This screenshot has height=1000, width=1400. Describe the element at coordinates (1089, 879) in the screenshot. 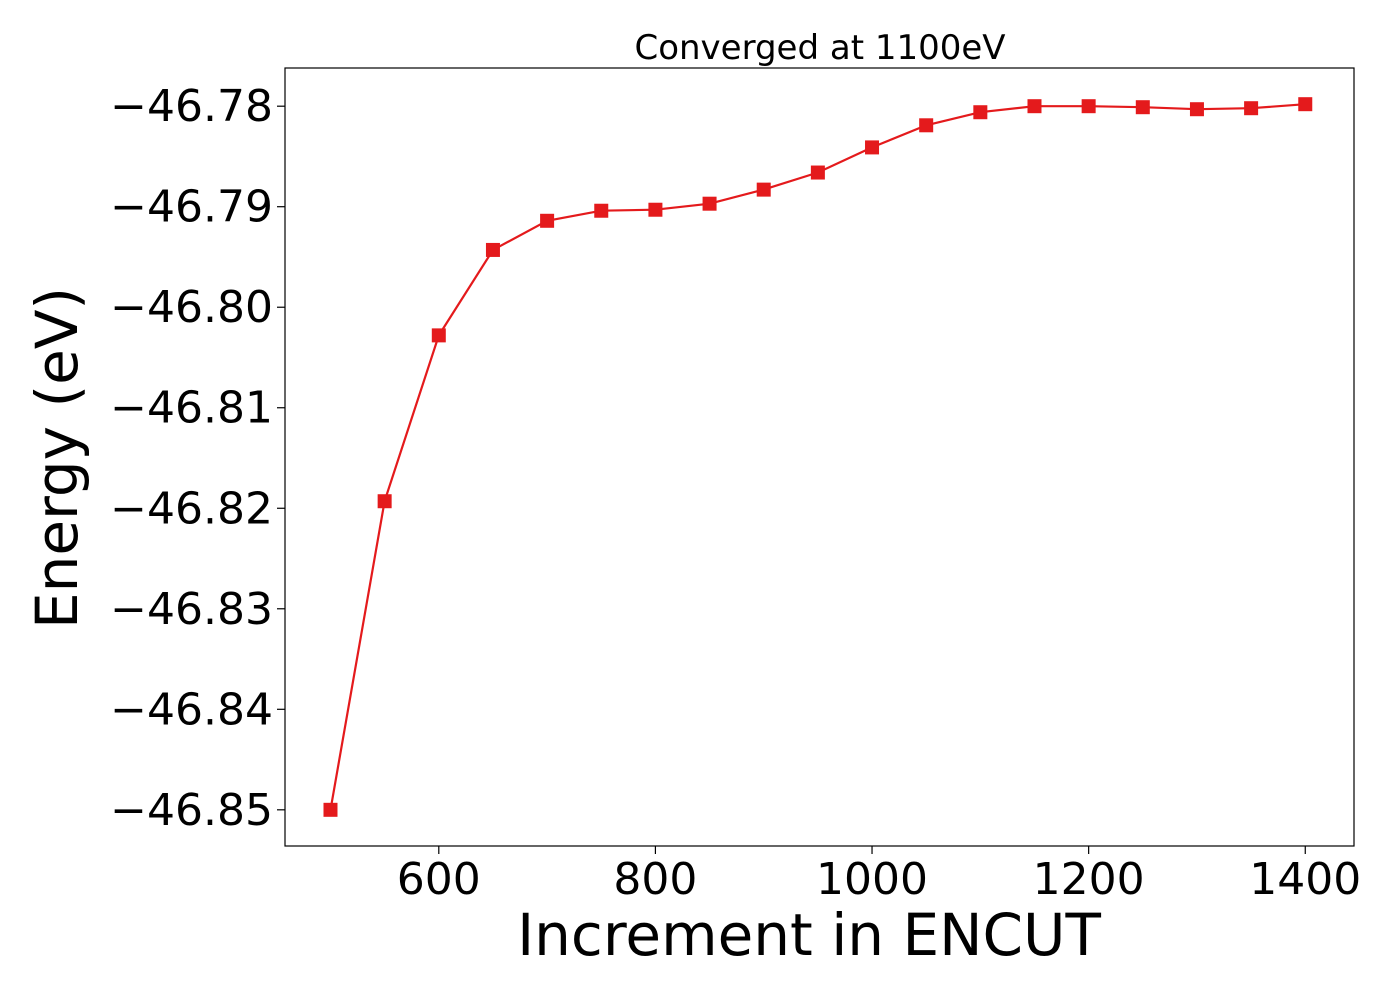

I see `x-tick-label: 1200` at that location.